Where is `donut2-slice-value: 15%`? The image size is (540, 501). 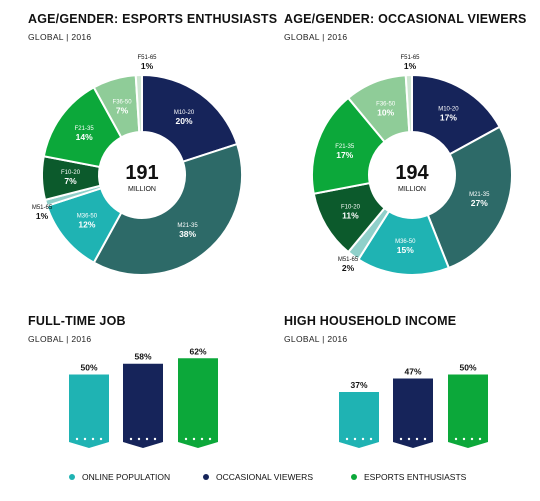
donut2-slice-value: 15% is located at coordinates (405, 250).